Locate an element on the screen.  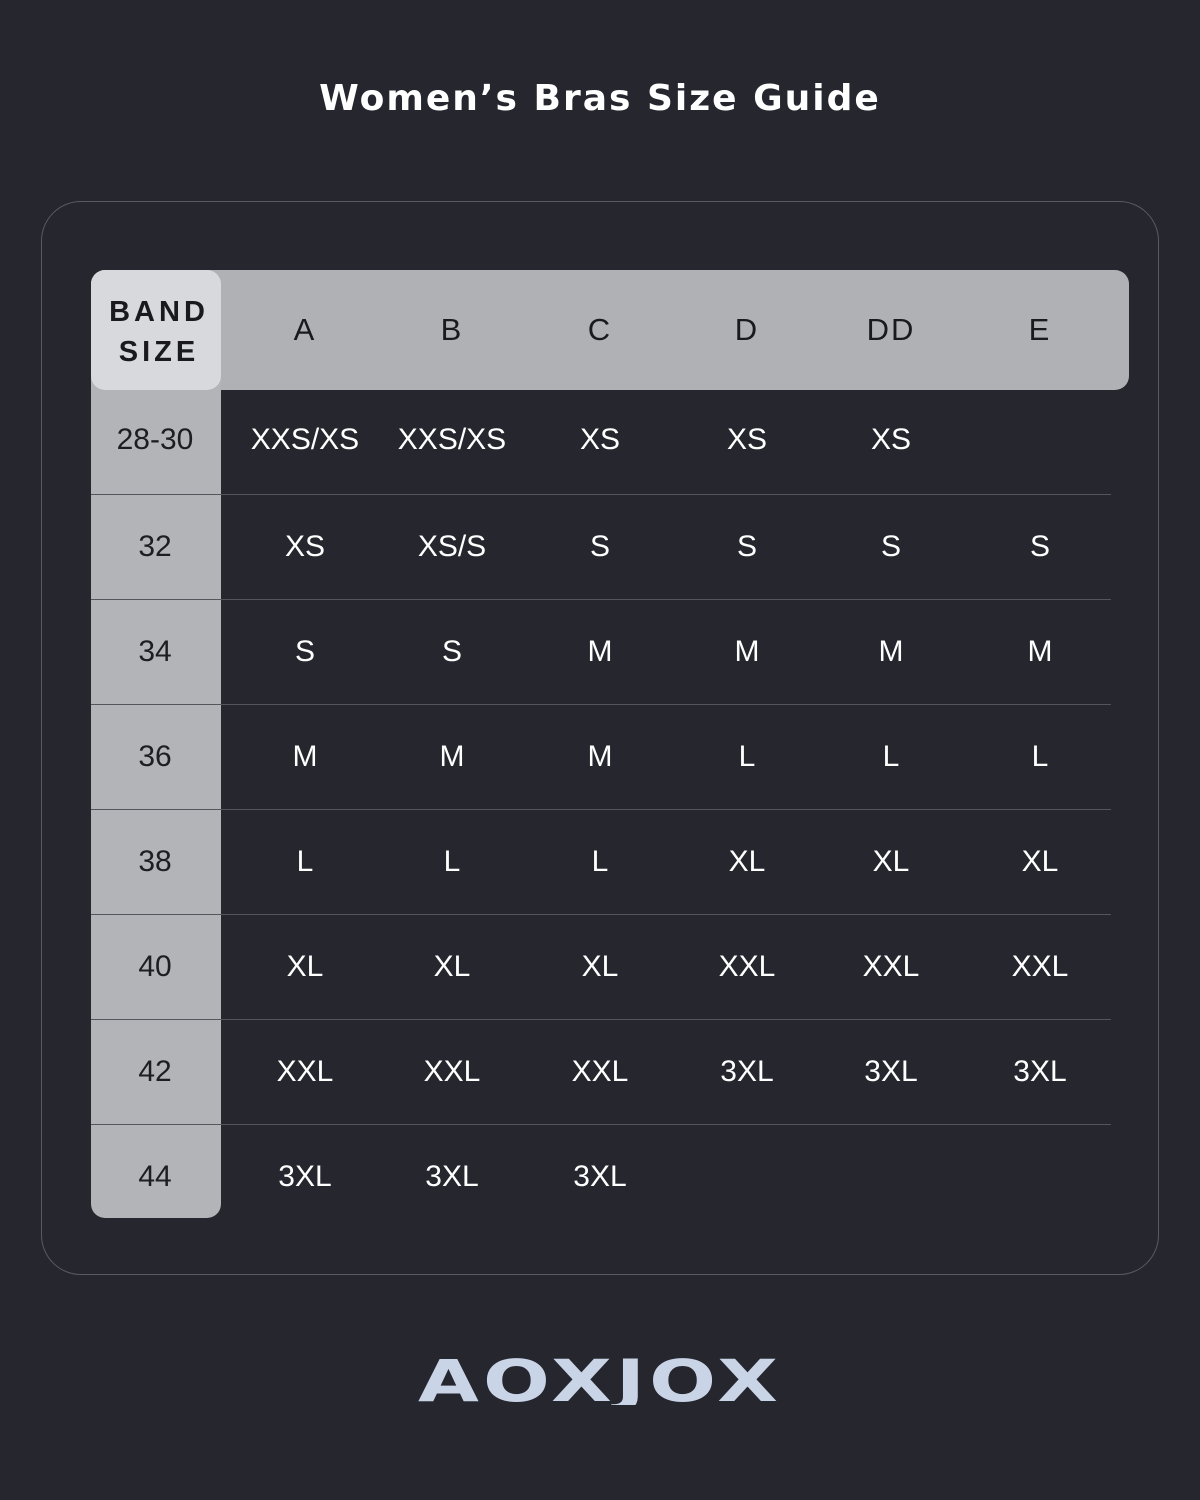
band-size-cell: 36 is located at coordinates (155, 756).